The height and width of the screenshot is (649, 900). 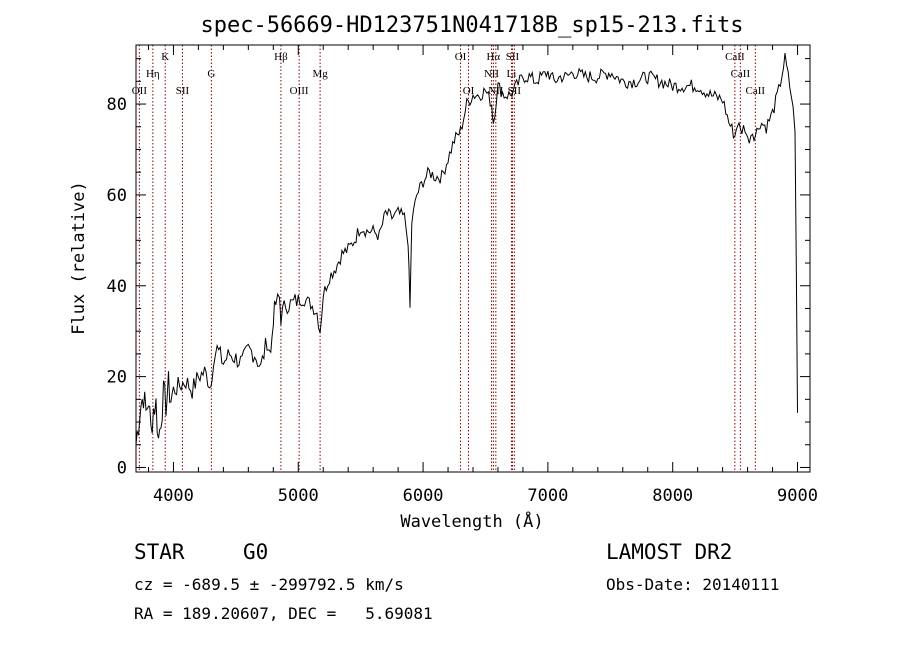 What do you see at coordinates (281, 57) in the screenshot?
I see `spectral-line-label: Hβ` at bounding box center [281, 57].